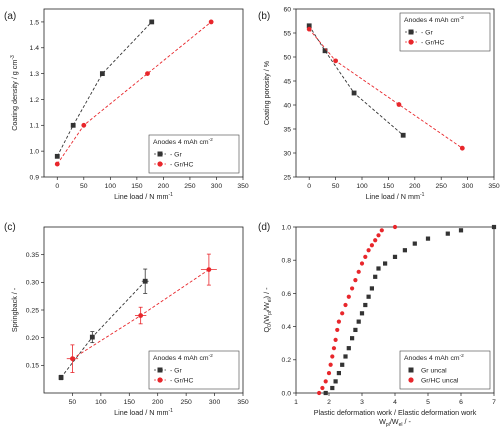  What do you see at coordinates (395, 422) in the screenshot?
I see `x-axis-label-2: Wpl/Wel / -` at bounding box center [395, 422].